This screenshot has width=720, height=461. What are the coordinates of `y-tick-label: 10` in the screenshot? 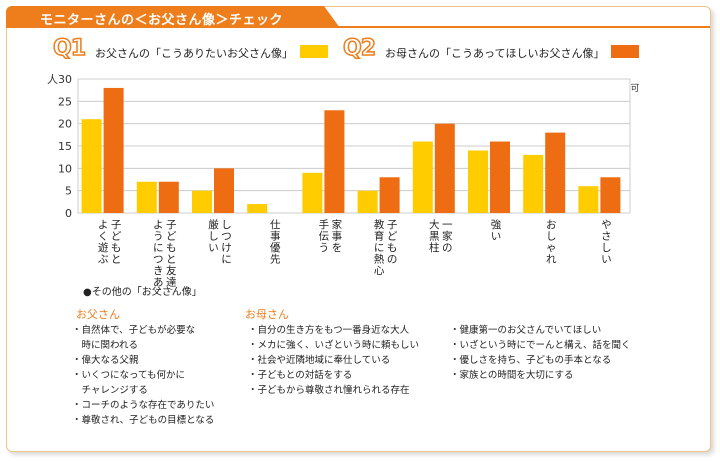 It's located at (65, 168).